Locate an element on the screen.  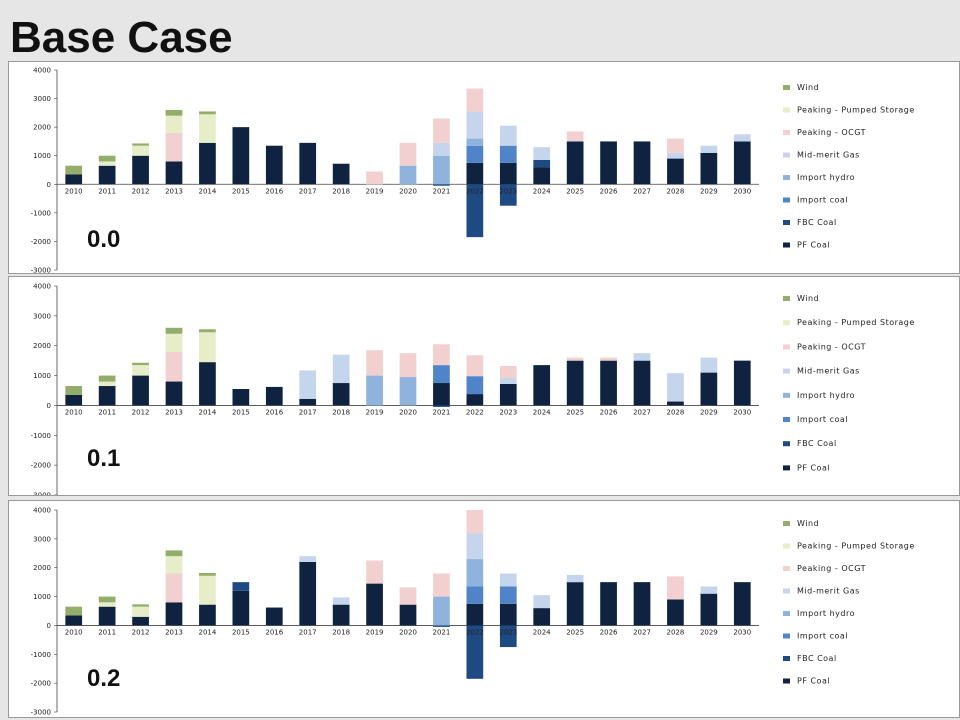
legend-label: Peaking - Pumped Storage is located at coordinates (856, 322).